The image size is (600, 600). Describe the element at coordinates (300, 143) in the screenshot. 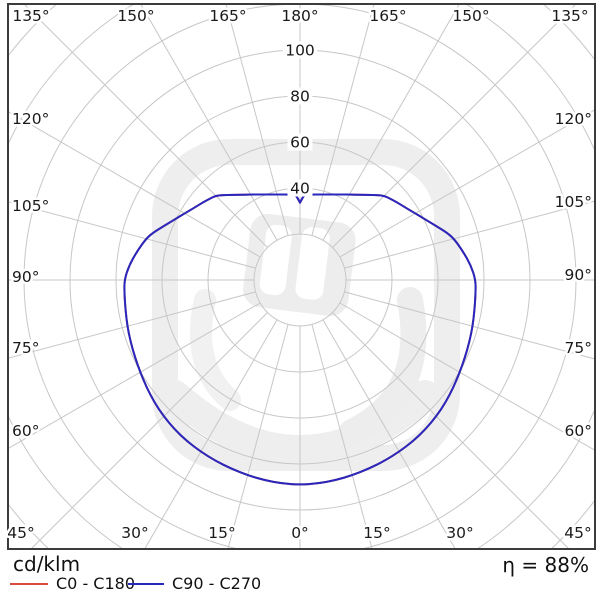

I see `svg-text: 60` at that location.